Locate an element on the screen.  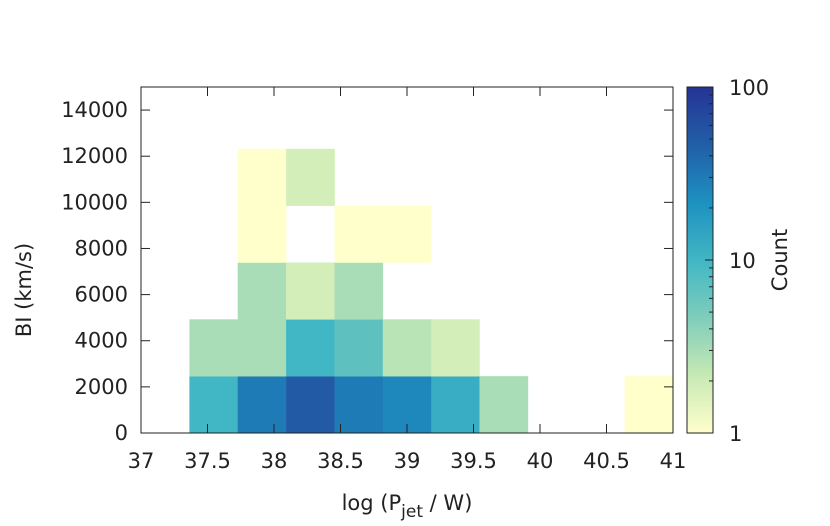
x-tick-label: 37.5 is located at coordinates (207, 461).